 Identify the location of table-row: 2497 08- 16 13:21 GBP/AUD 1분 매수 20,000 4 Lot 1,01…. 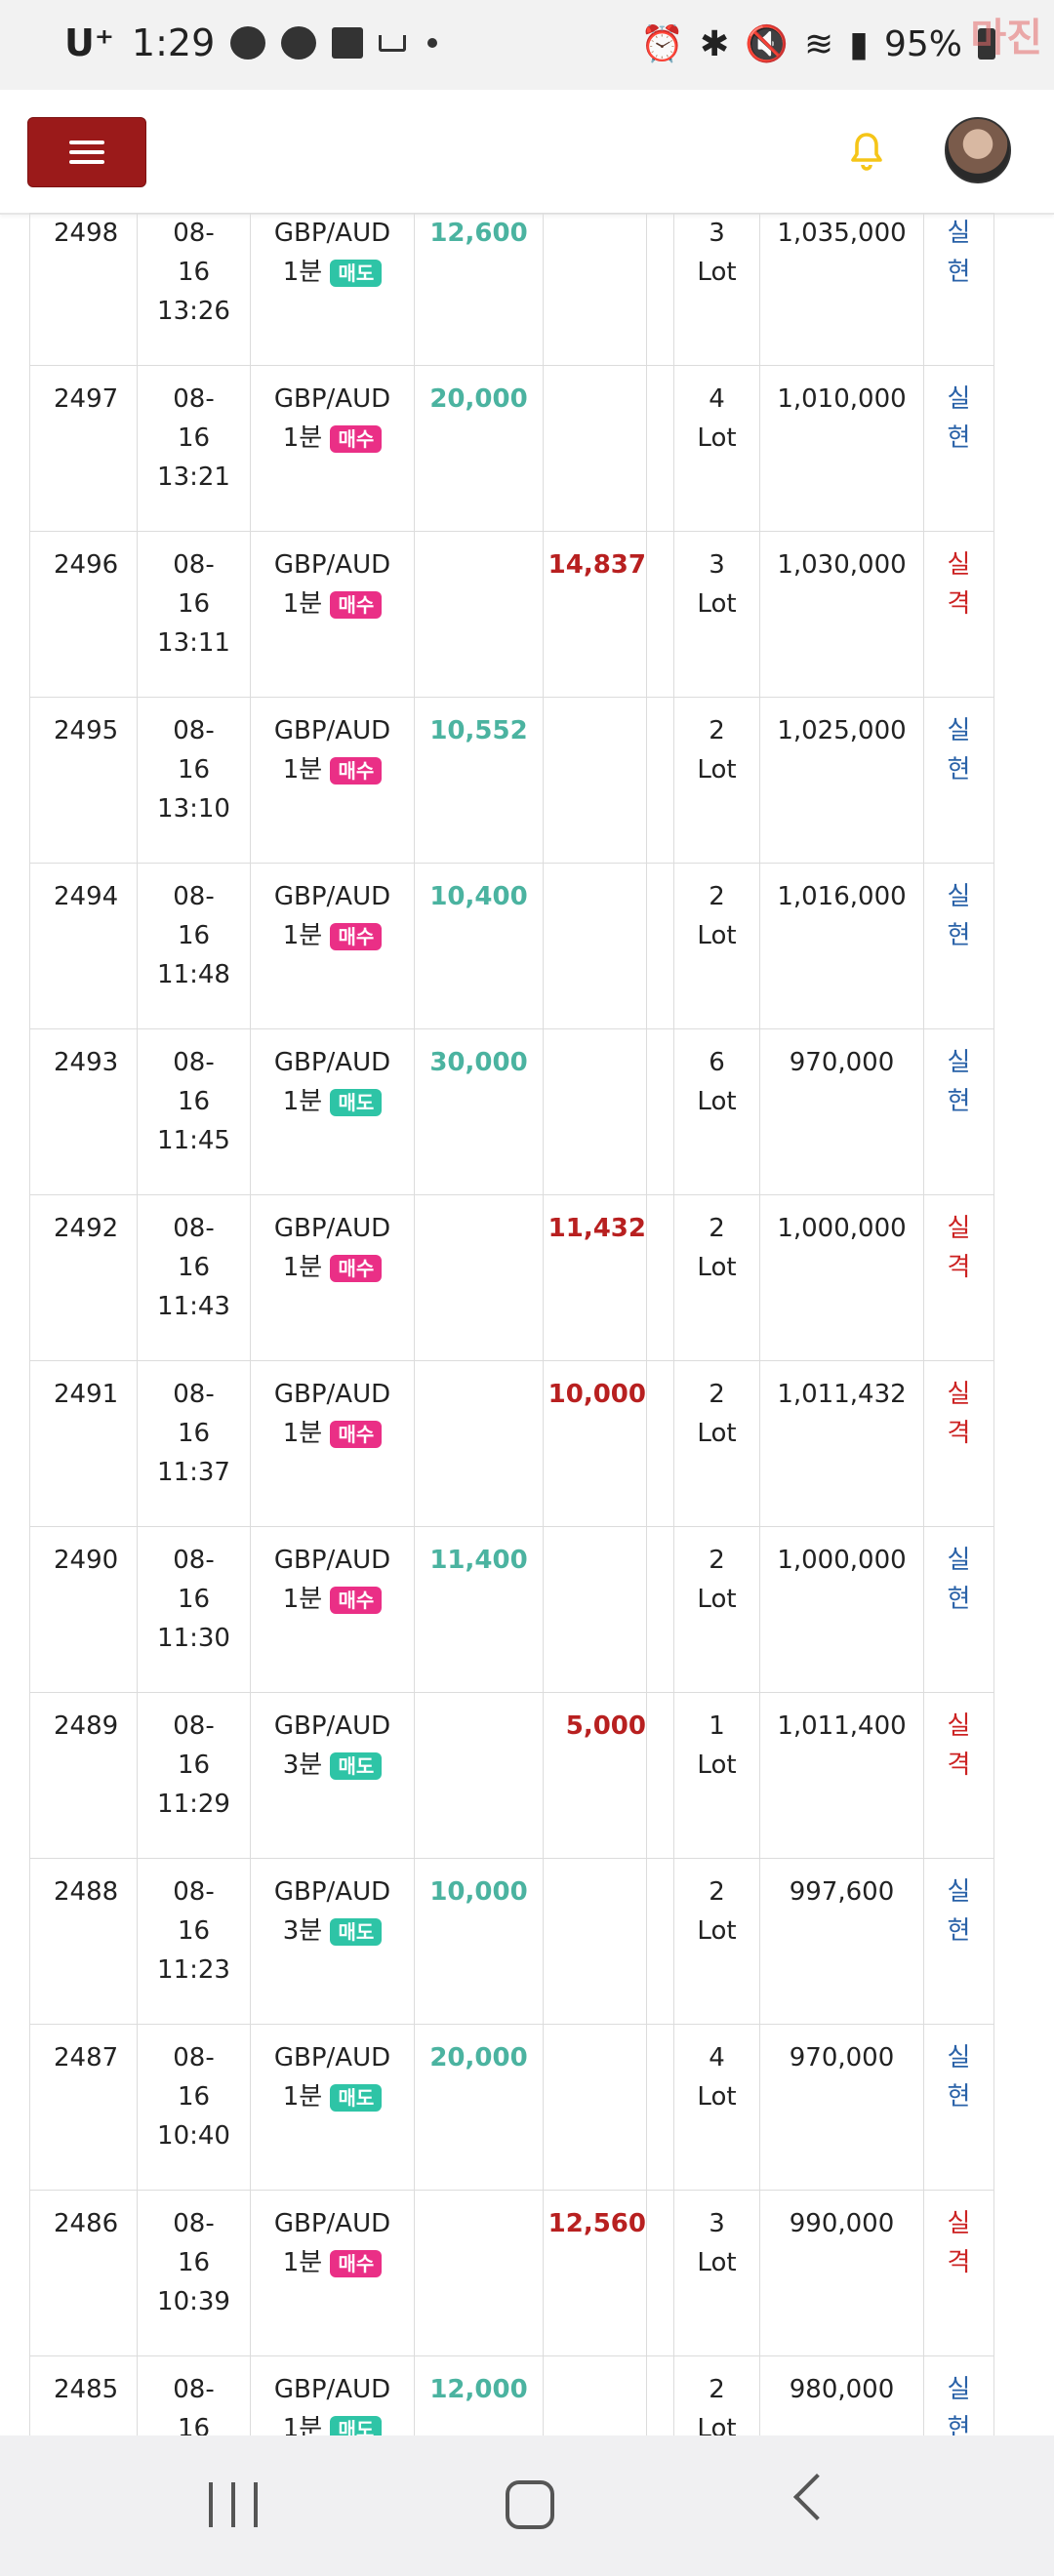
(512, 448).